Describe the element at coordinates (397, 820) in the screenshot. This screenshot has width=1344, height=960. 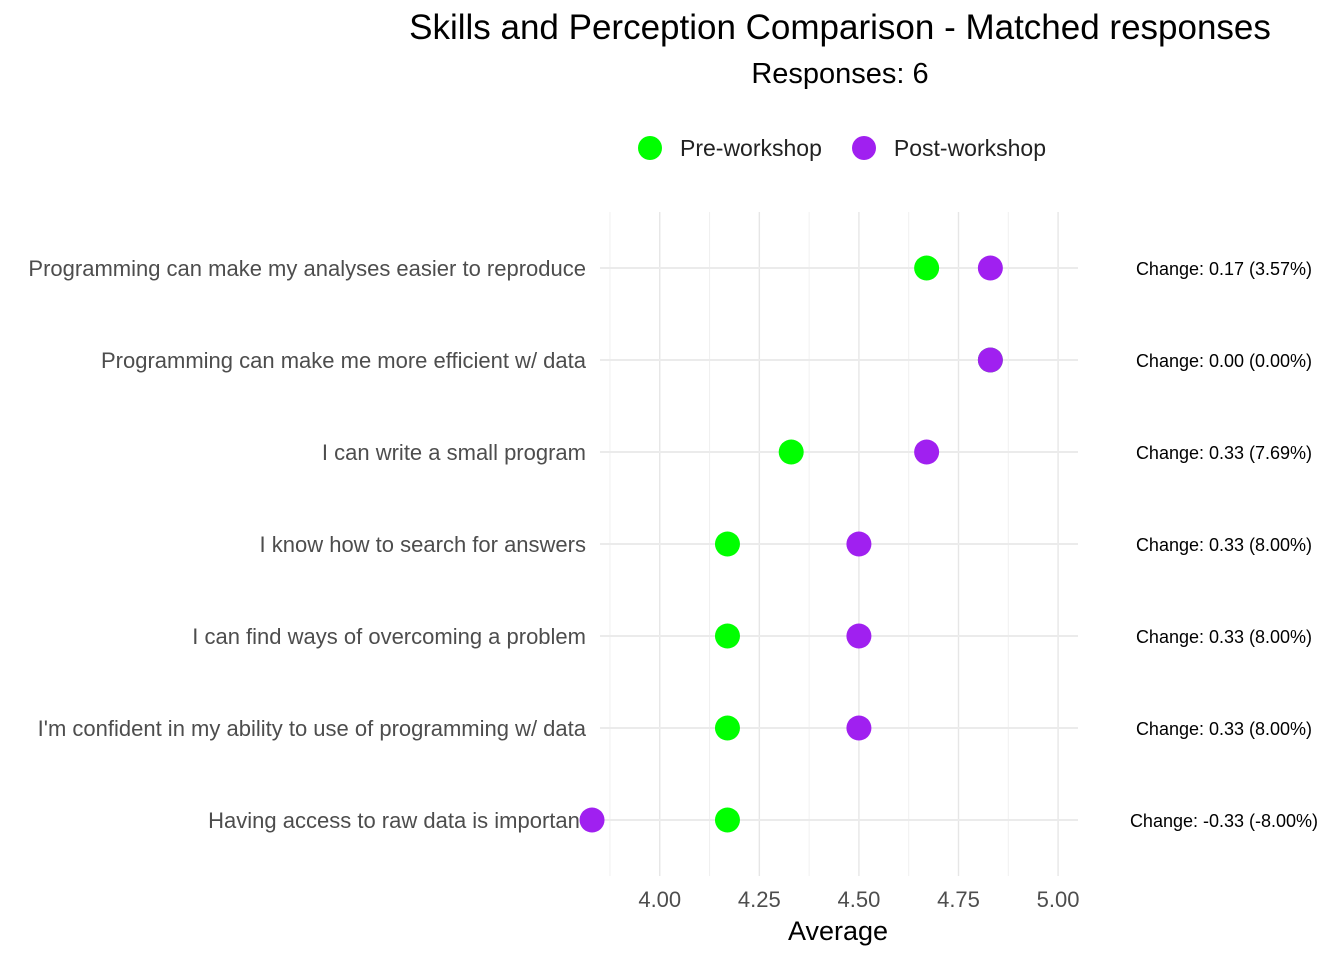
I see `category-label: Having access to raw data is important` at that location.